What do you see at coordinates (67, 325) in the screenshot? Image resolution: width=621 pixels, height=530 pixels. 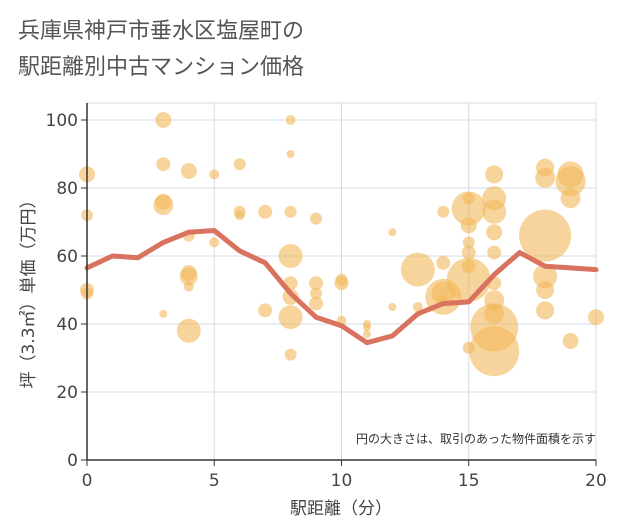 I see `y-tick-label: 40` at bounding box center [67, 325].